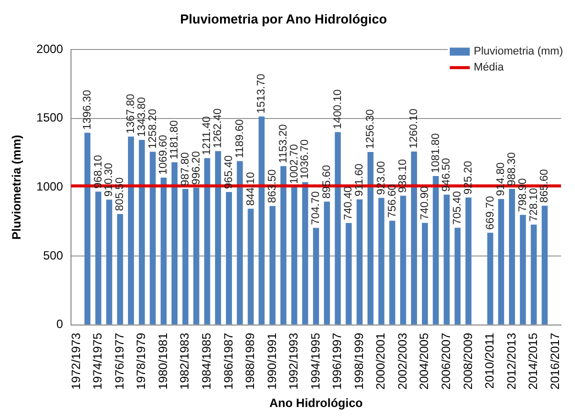 The image size is (575, 417). Describe the element at coordinates (458, 208) in the screenshot. I see `data-label: 705.40` at that location.